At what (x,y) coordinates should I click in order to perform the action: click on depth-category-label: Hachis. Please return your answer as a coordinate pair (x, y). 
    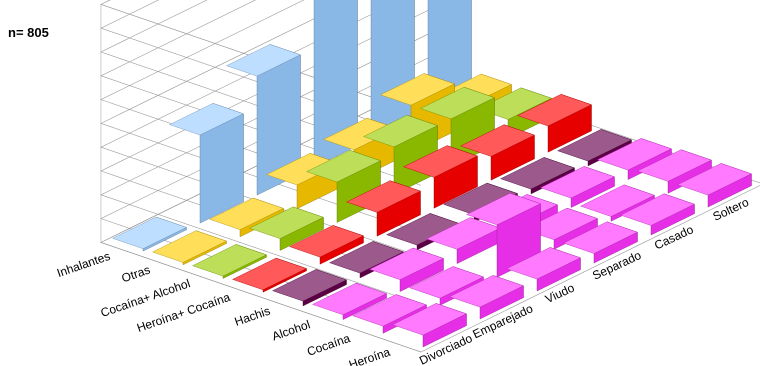
    Looking at the image, I should click on (252, 316).